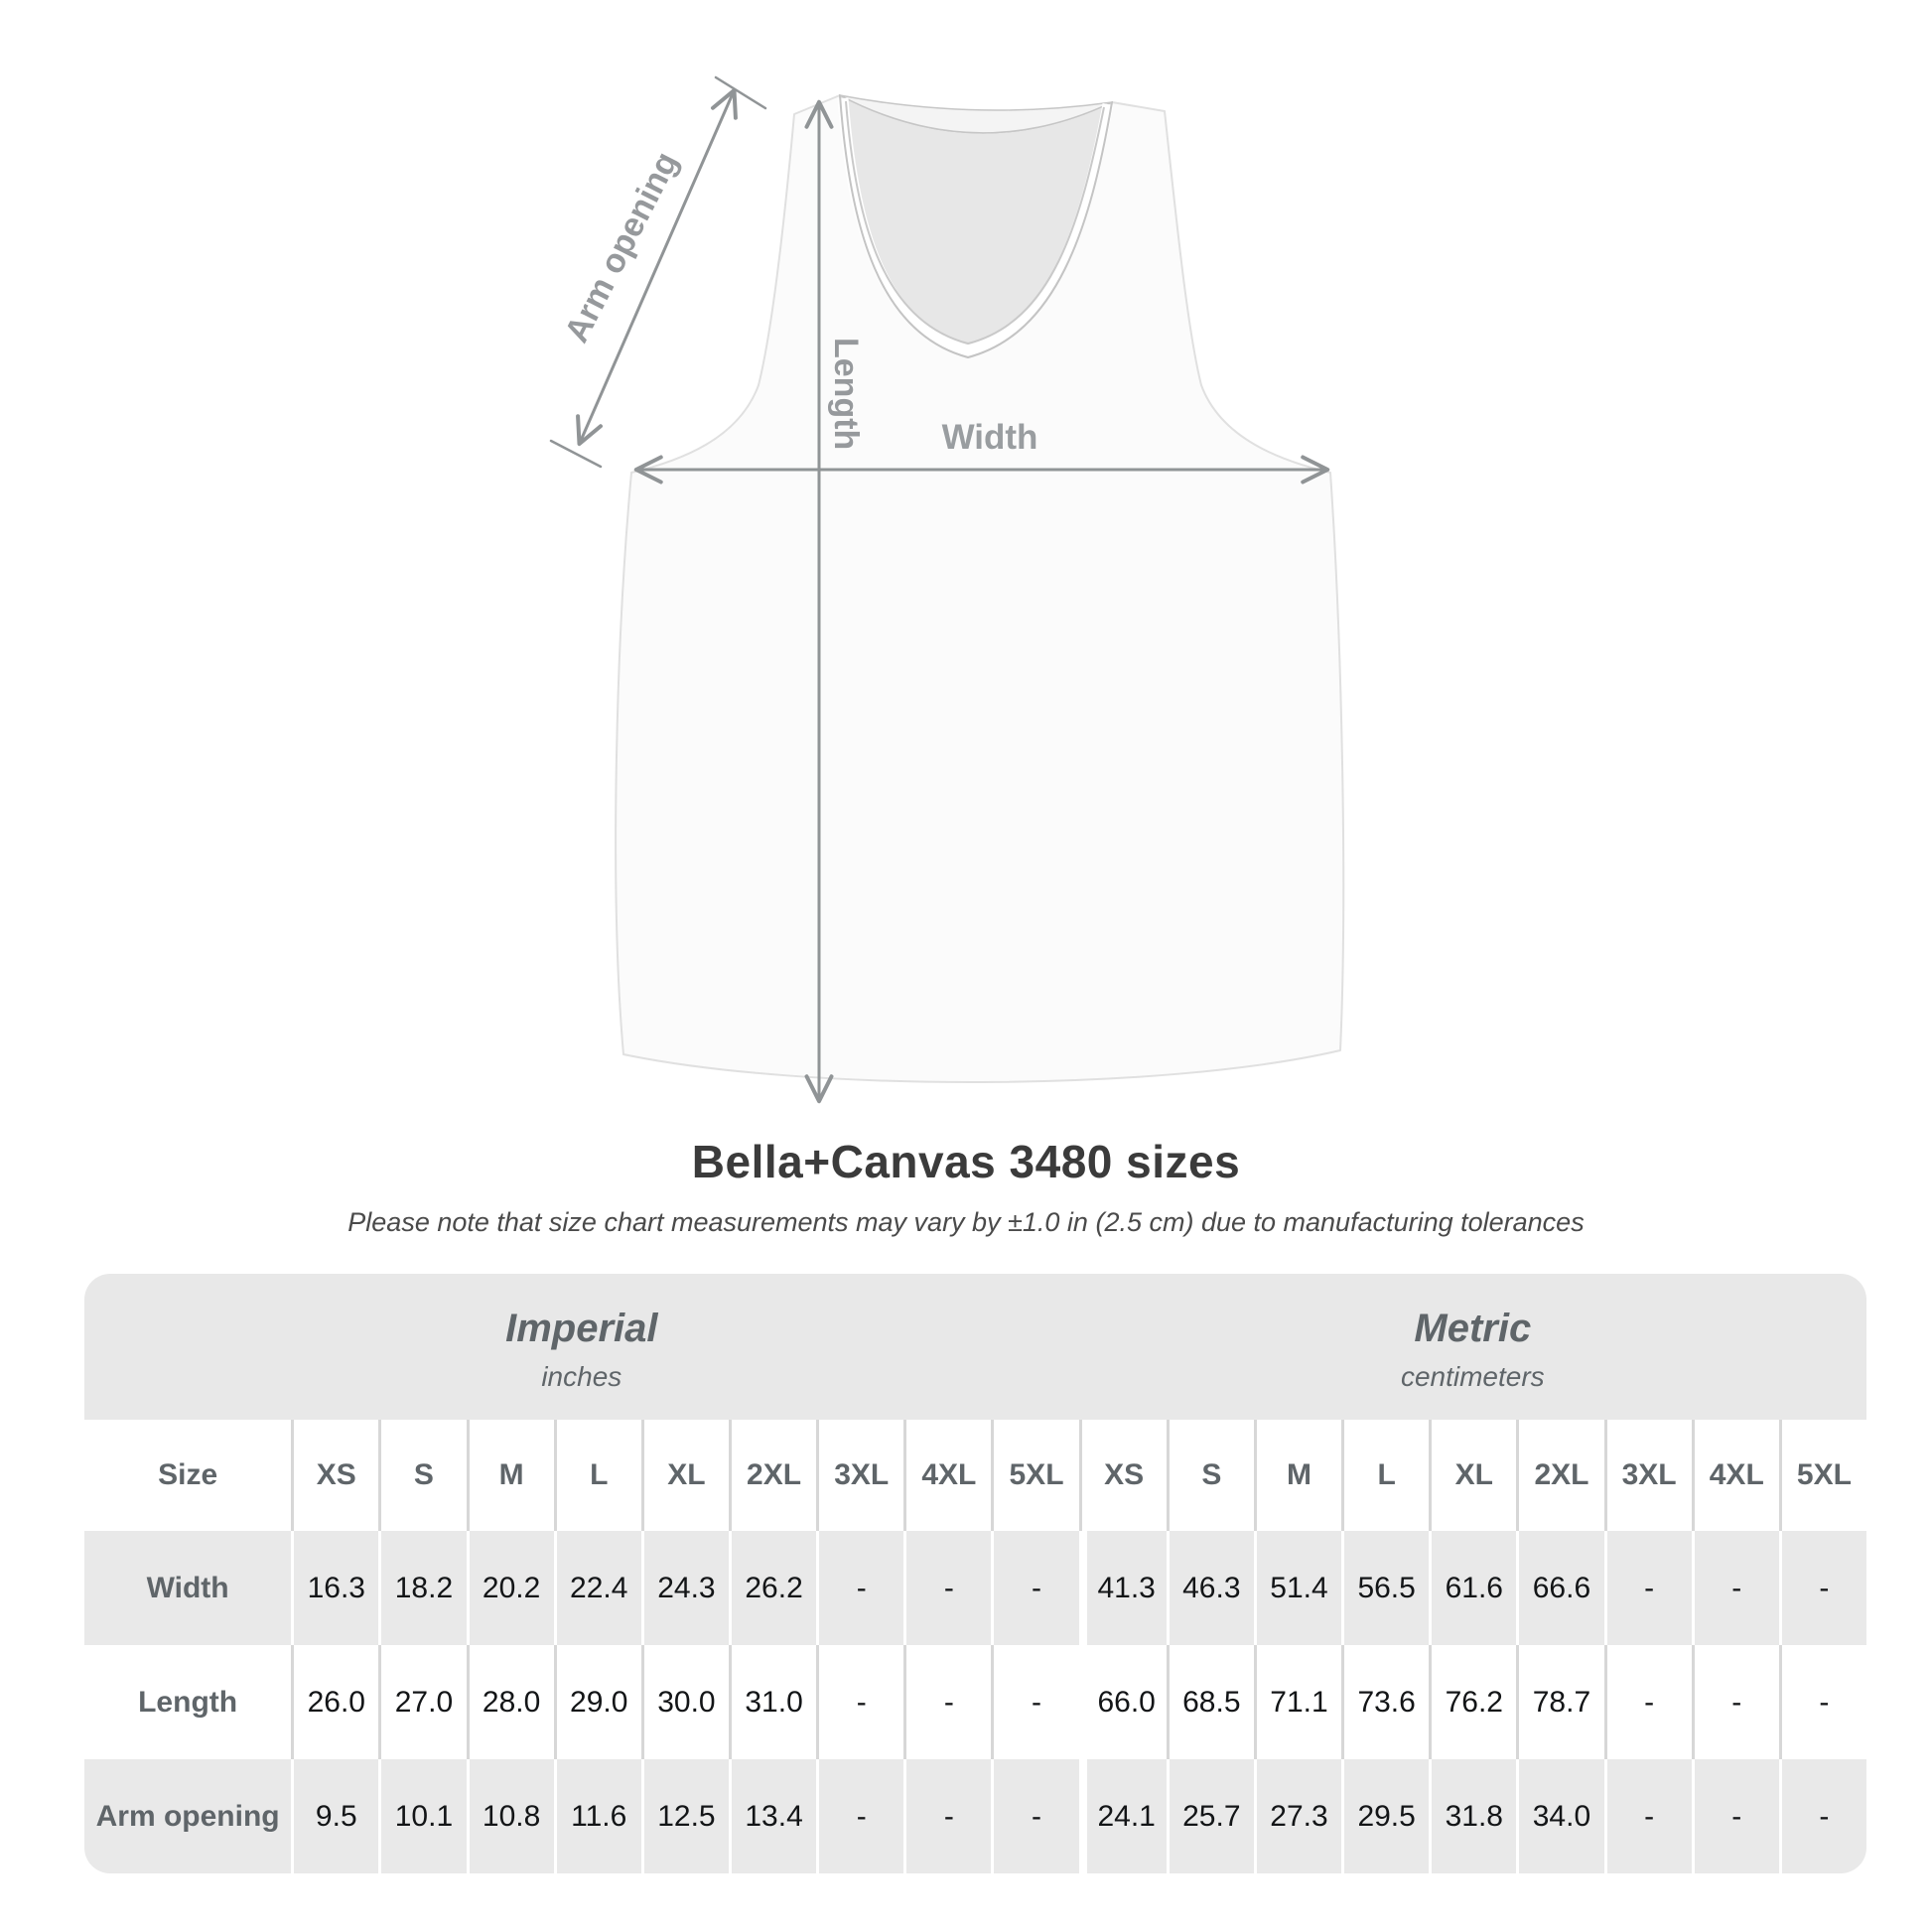 This screenshot has width=1932, height=1932. Describe the element at coordinates (334, 1816) in the screenshot. I see `value-cell-imperial-xs: 9.5` at that location.